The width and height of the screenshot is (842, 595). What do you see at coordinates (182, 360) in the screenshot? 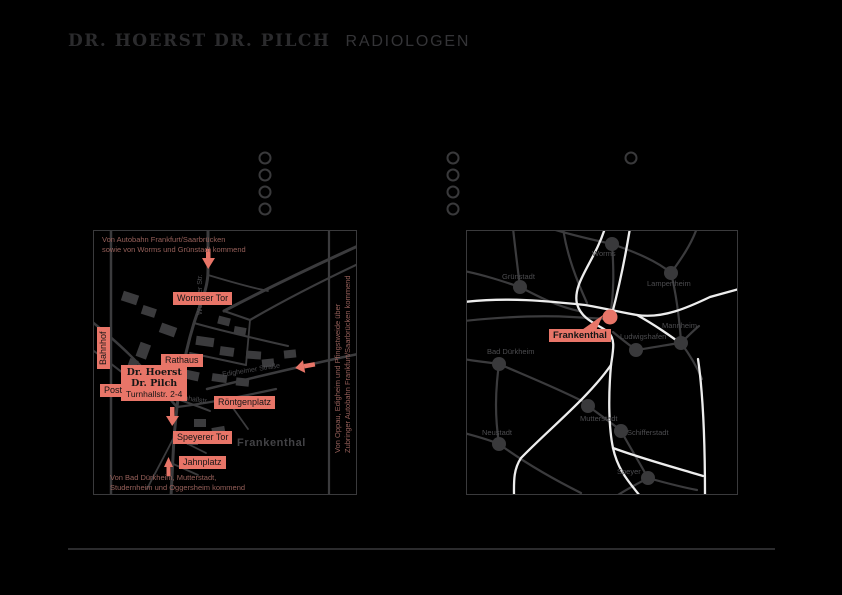
I see `map-label-rathaus: Rathaus` at bounding box center [182, 360].